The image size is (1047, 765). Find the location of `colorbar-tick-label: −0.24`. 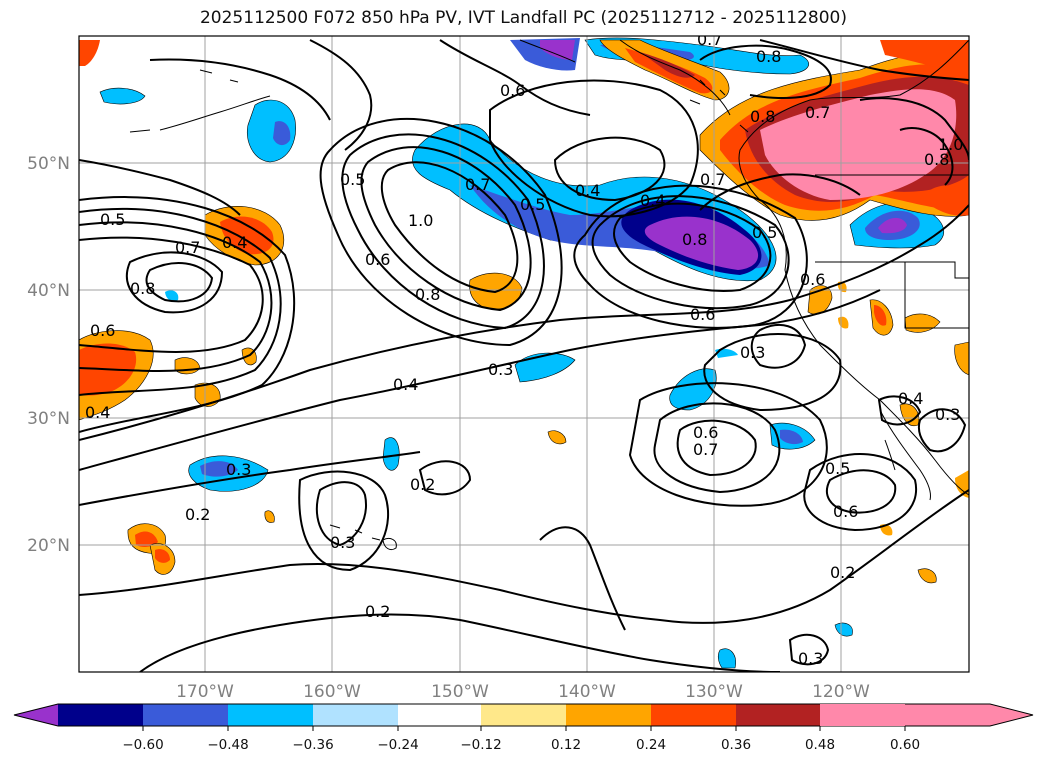

colorbar-tick-label: −0.24 is located at coordinates (397, 745).